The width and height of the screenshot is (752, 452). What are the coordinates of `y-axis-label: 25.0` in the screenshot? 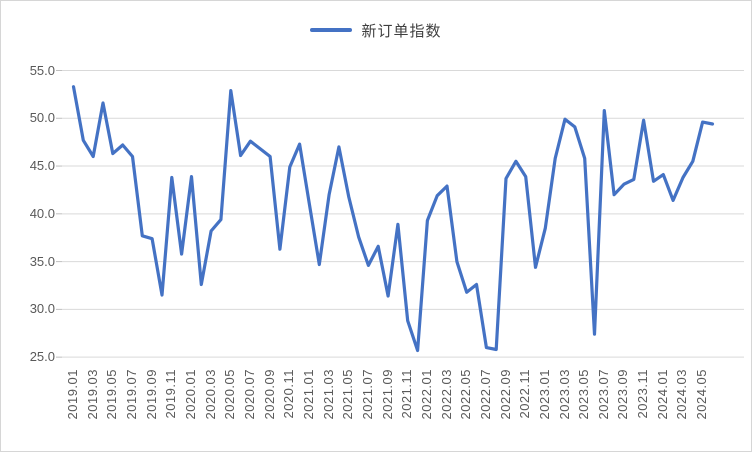 It's located at (42, 357).